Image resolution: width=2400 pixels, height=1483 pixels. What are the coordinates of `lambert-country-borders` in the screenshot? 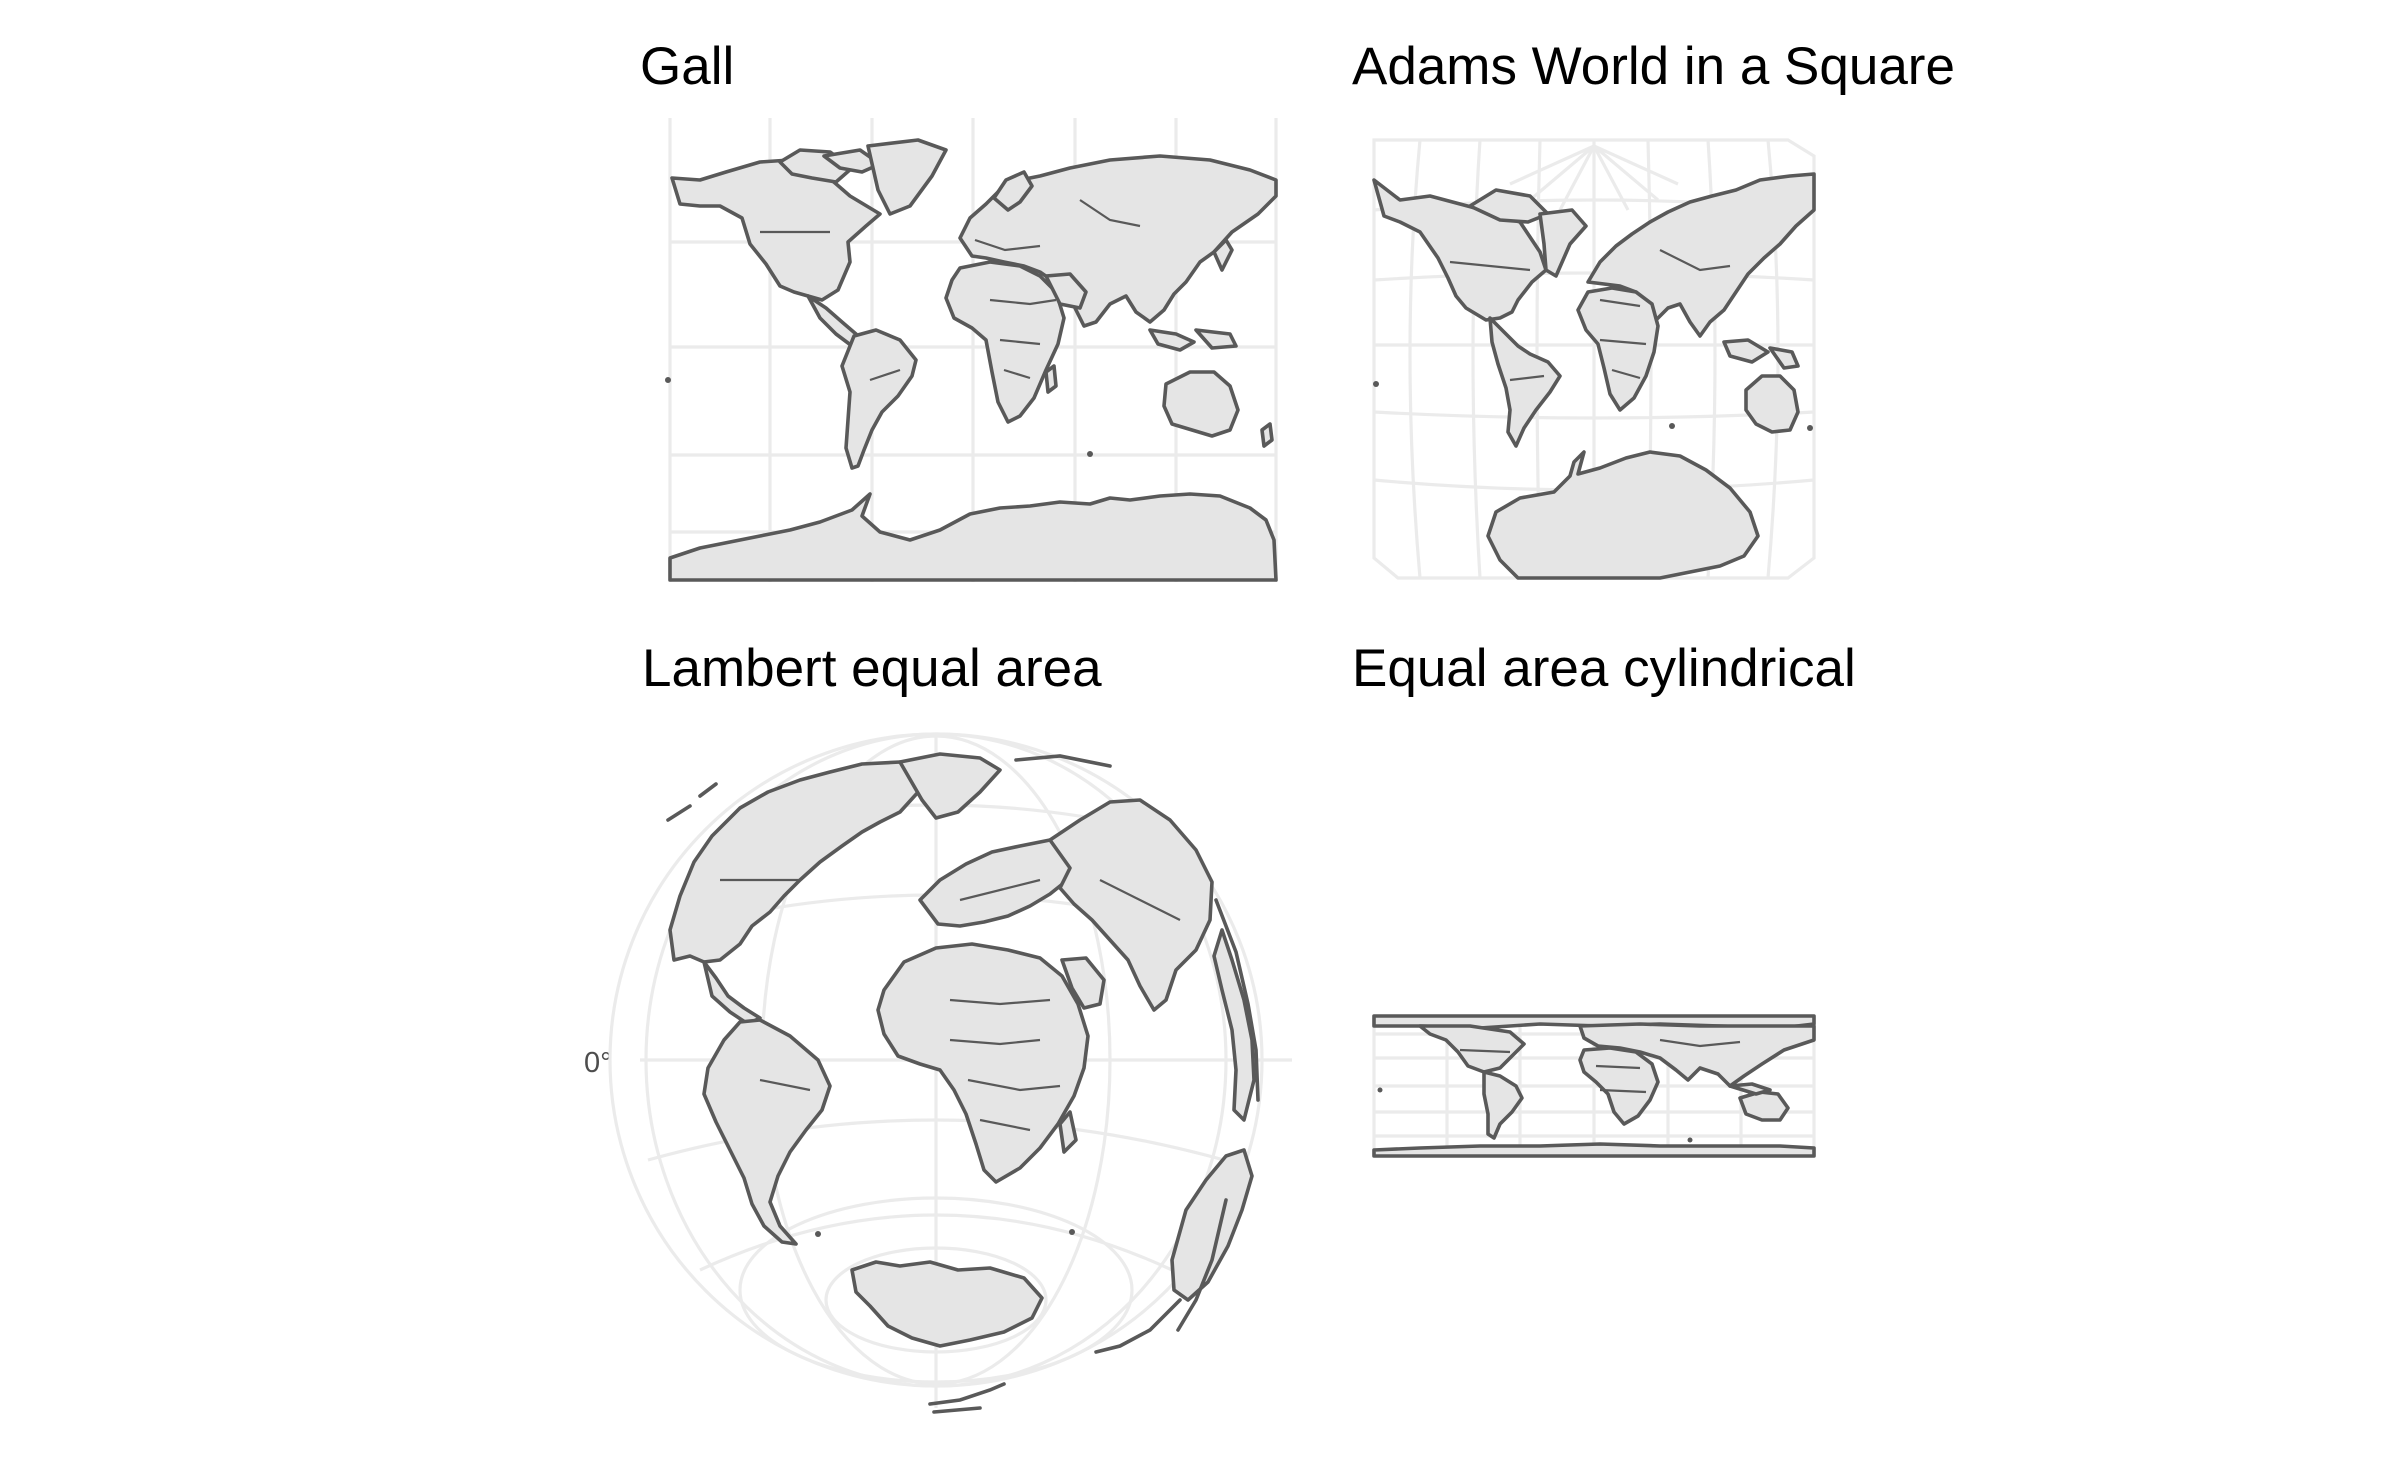 It's located at (950, 1005).